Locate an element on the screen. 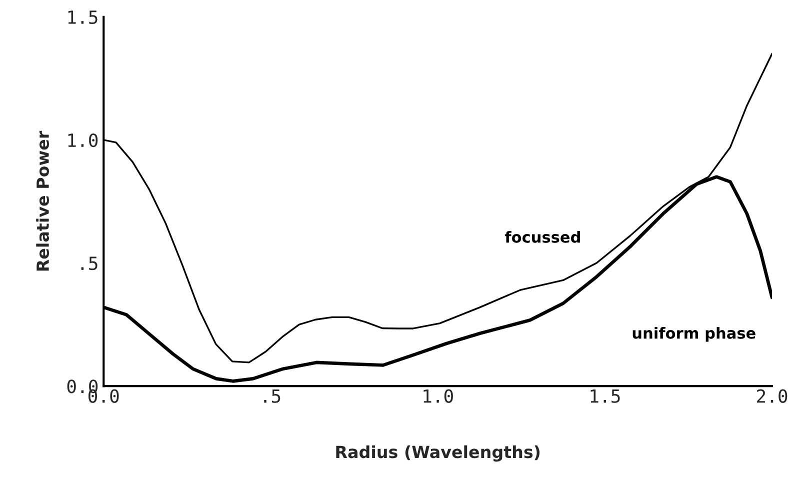  x-tick-label: 1.0 is located at coordinates (438, 396).